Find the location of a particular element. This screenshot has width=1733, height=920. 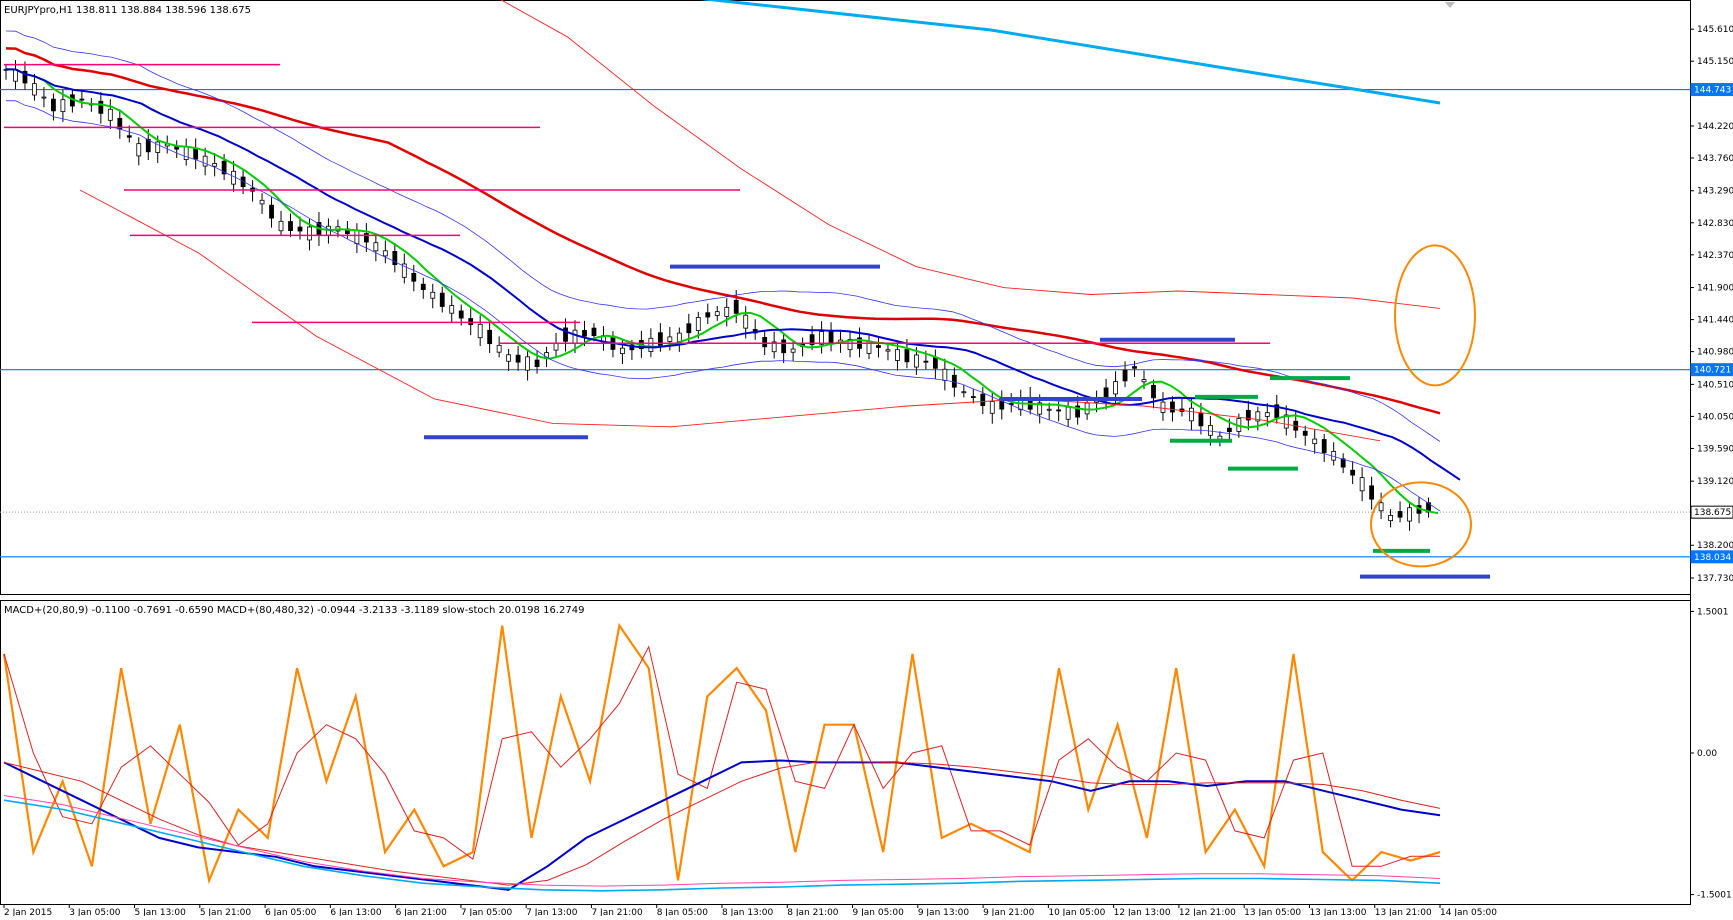

annotation-ellipse is located at coordinates (1421, 524).